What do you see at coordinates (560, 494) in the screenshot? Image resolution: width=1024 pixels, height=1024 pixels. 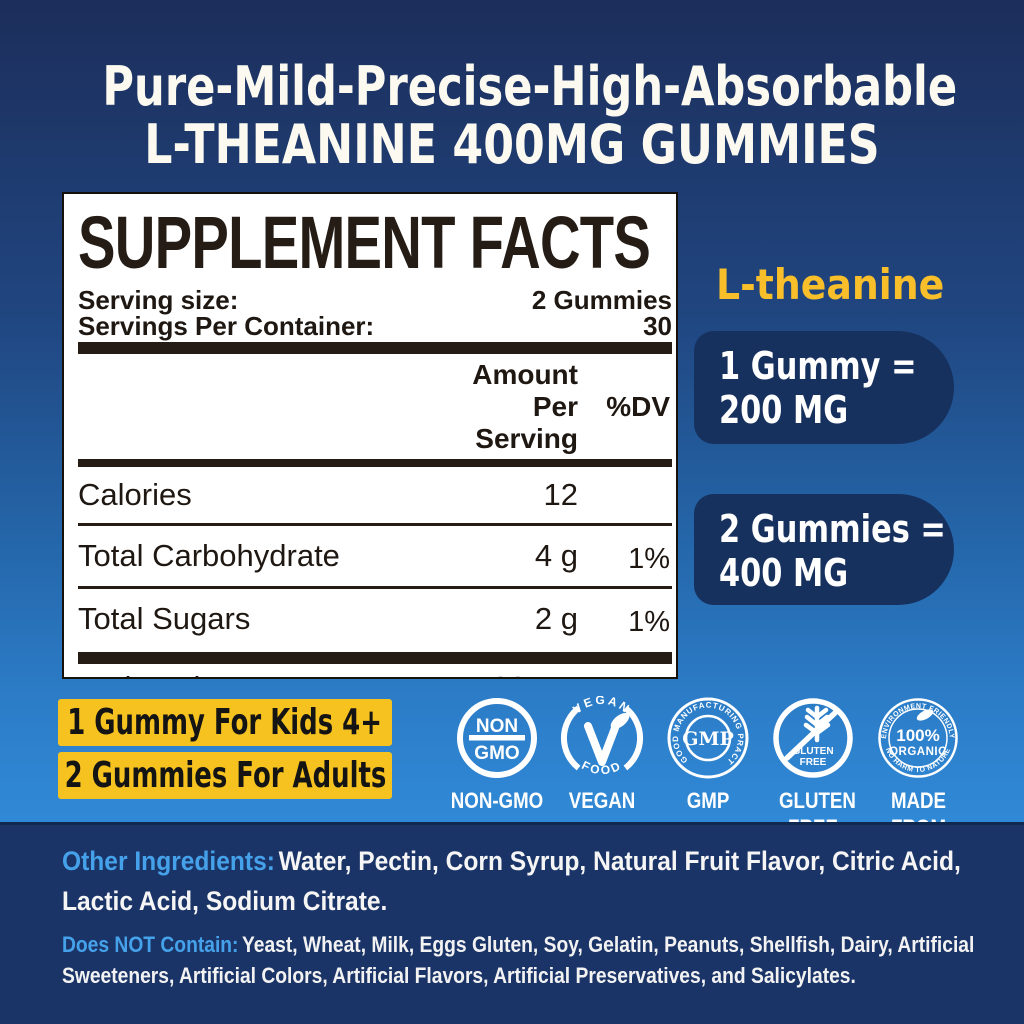 I see `nutrient-amount: 12` at bounding box center [560, 494].